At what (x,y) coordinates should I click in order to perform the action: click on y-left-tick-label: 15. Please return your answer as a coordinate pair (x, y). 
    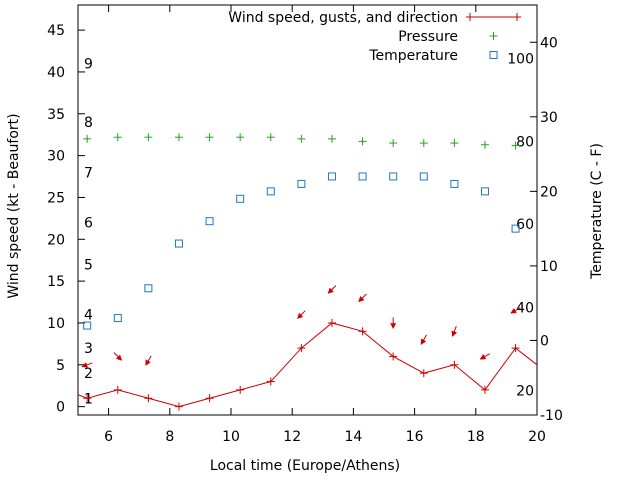
    Looking at the image, I should click on (56, 282).